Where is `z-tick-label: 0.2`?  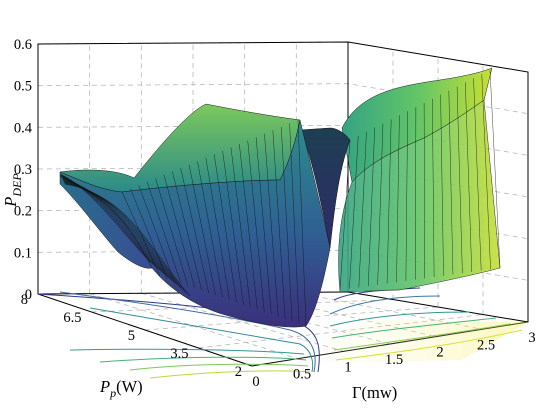
z-tick-label: 0.2 is located at coordinates (23, 212).